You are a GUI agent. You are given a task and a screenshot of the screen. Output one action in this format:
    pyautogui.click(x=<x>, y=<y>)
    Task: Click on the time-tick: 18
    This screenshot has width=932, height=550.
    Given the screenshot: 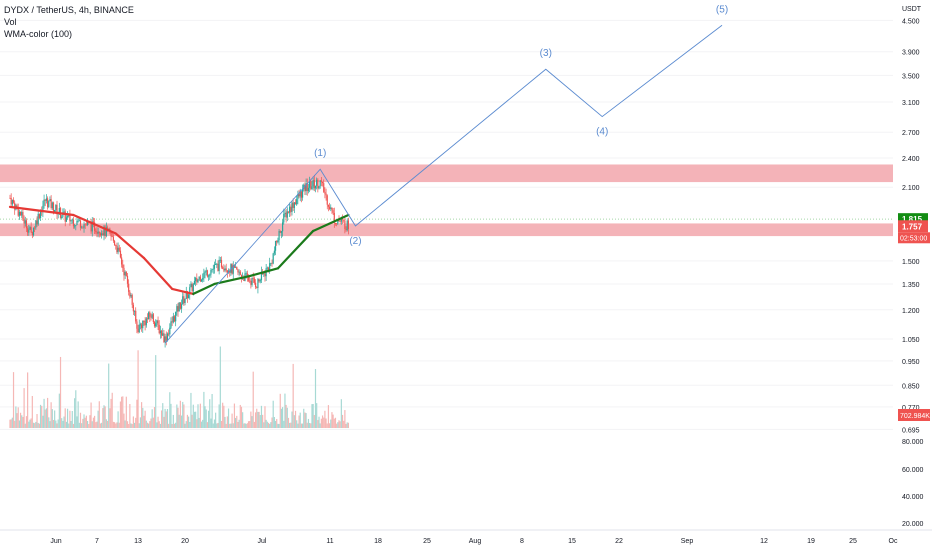 What is the action you would take?
    pyautogui.click(x=378, y=541)
    